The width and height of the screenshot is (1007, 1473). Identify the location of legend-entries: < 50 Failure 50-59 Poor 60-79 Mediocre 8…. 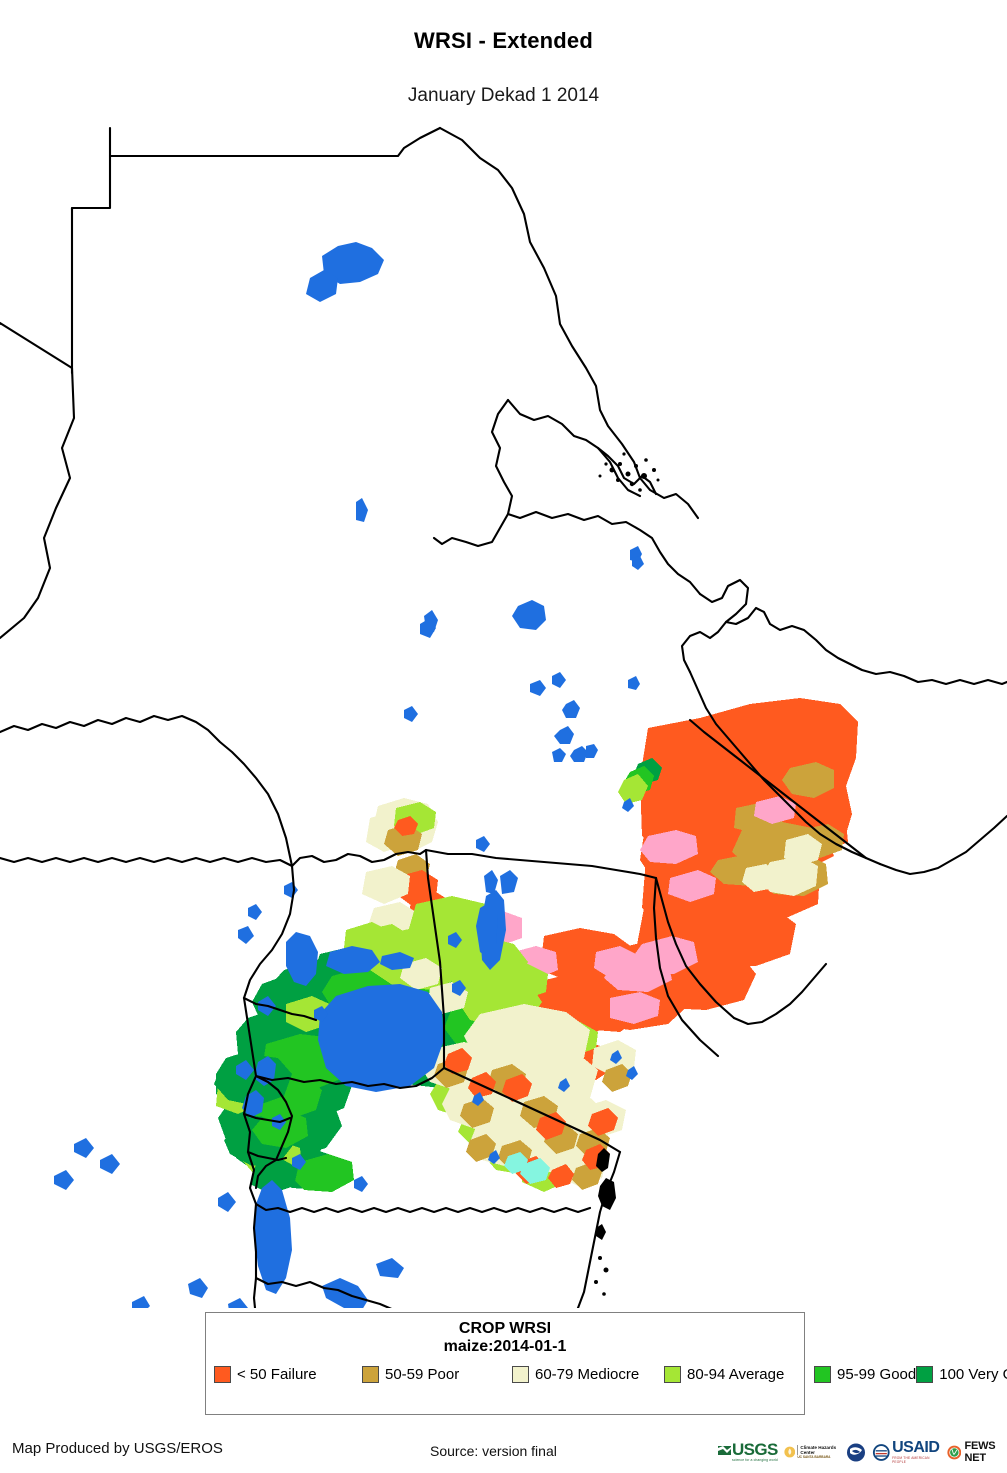
(606, 1375).